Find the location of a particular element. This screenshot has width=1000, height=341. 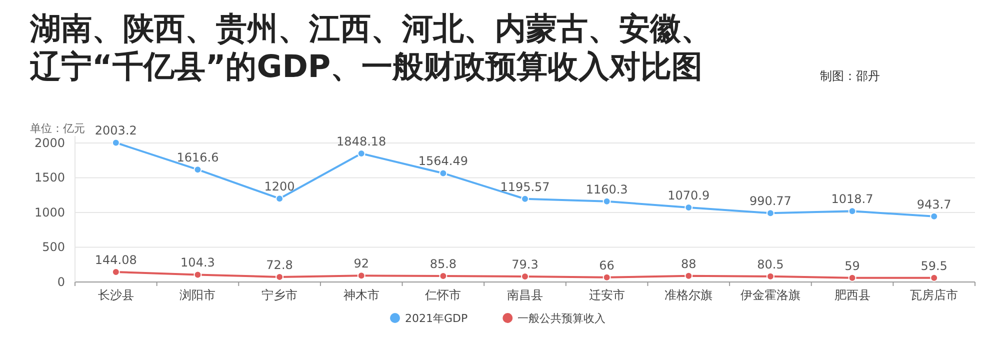

data-label: 59.5 is located at coordinates (934, 265).